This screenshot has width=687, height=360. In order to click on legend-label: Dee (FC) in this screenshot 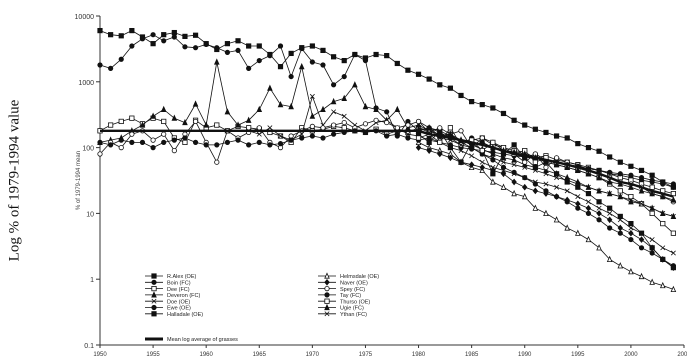, I will do `click(178, 290)`.